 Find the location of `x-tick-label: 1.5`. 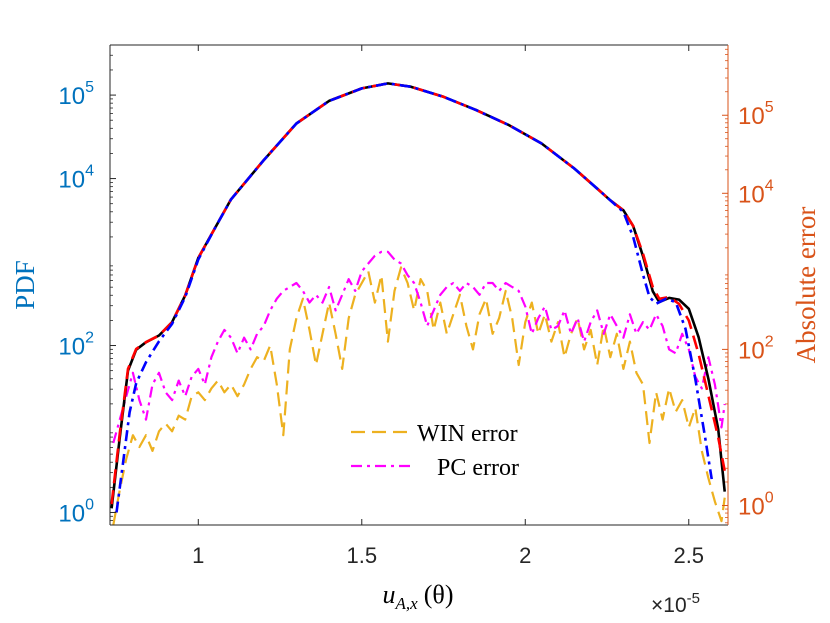

x-tick-label: 1.5 is located at coordinates (361, 555).